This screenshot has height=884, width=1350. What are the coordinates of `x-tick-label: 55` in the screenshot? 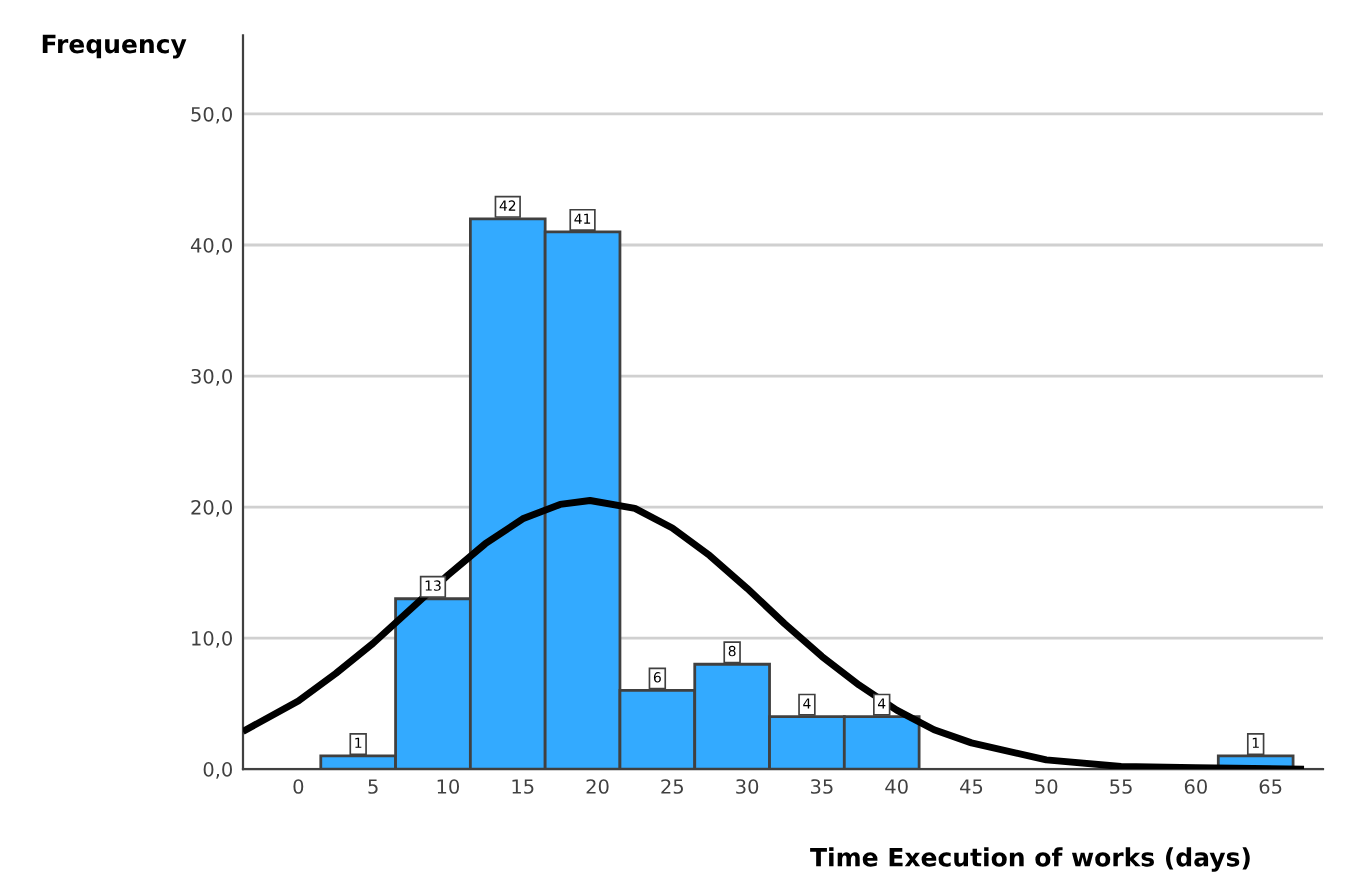 It's located at (1121, 786).